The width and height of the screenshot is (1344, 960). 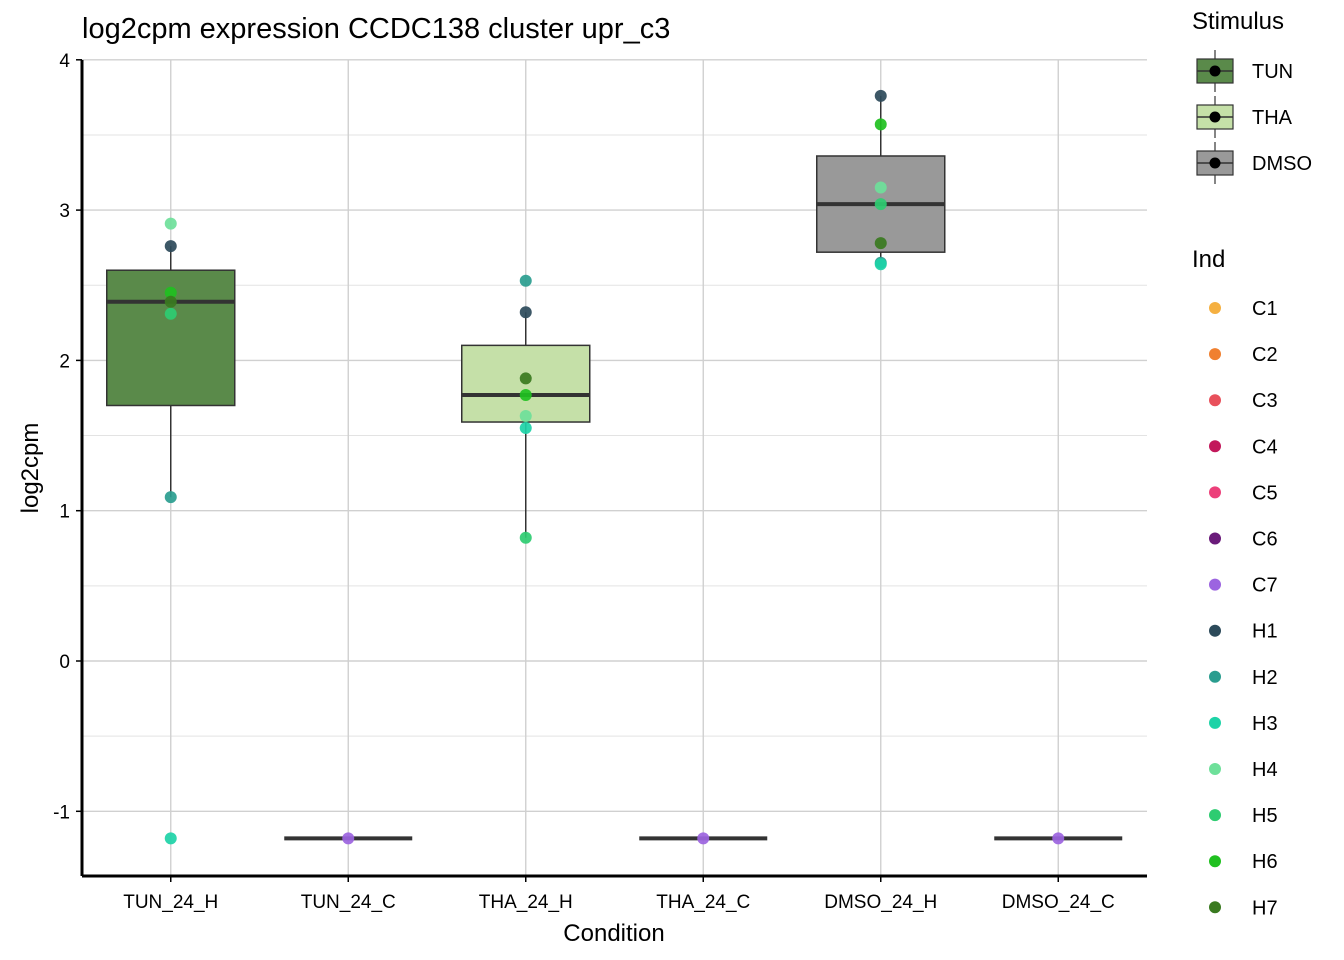 I want to click on legend-ind-item-c4: C4, so click(x=1243, y=447).